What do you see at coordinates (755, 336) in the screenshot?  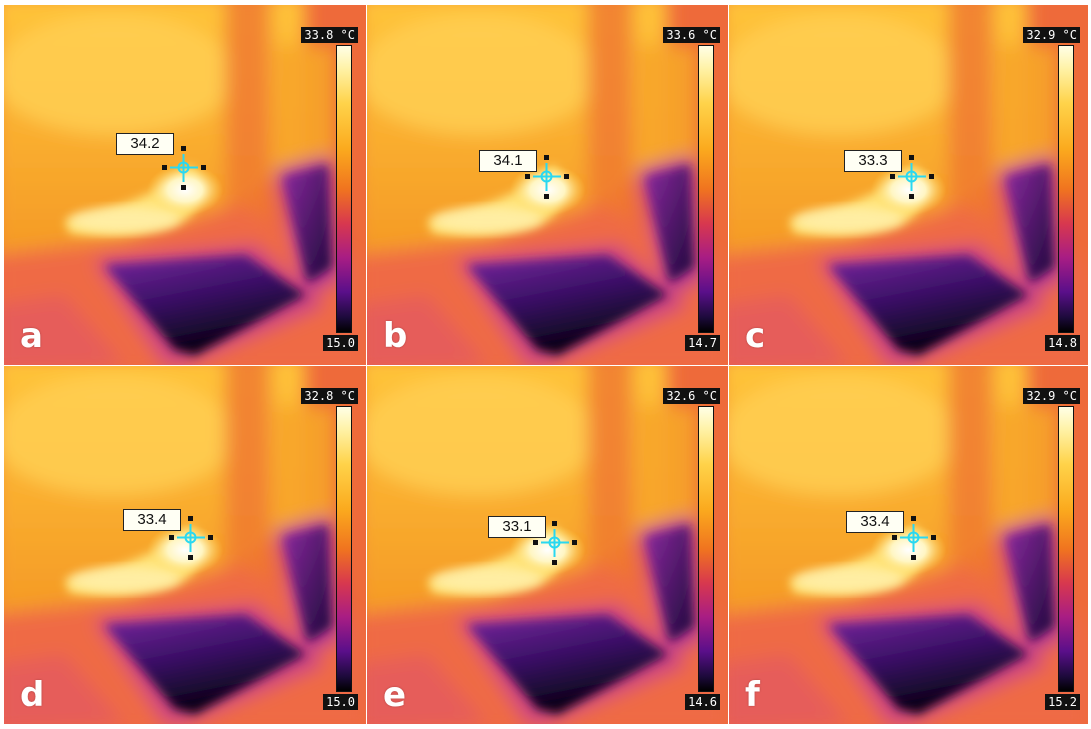 I see `panel-letter: c` at bounding box center [755, 336].